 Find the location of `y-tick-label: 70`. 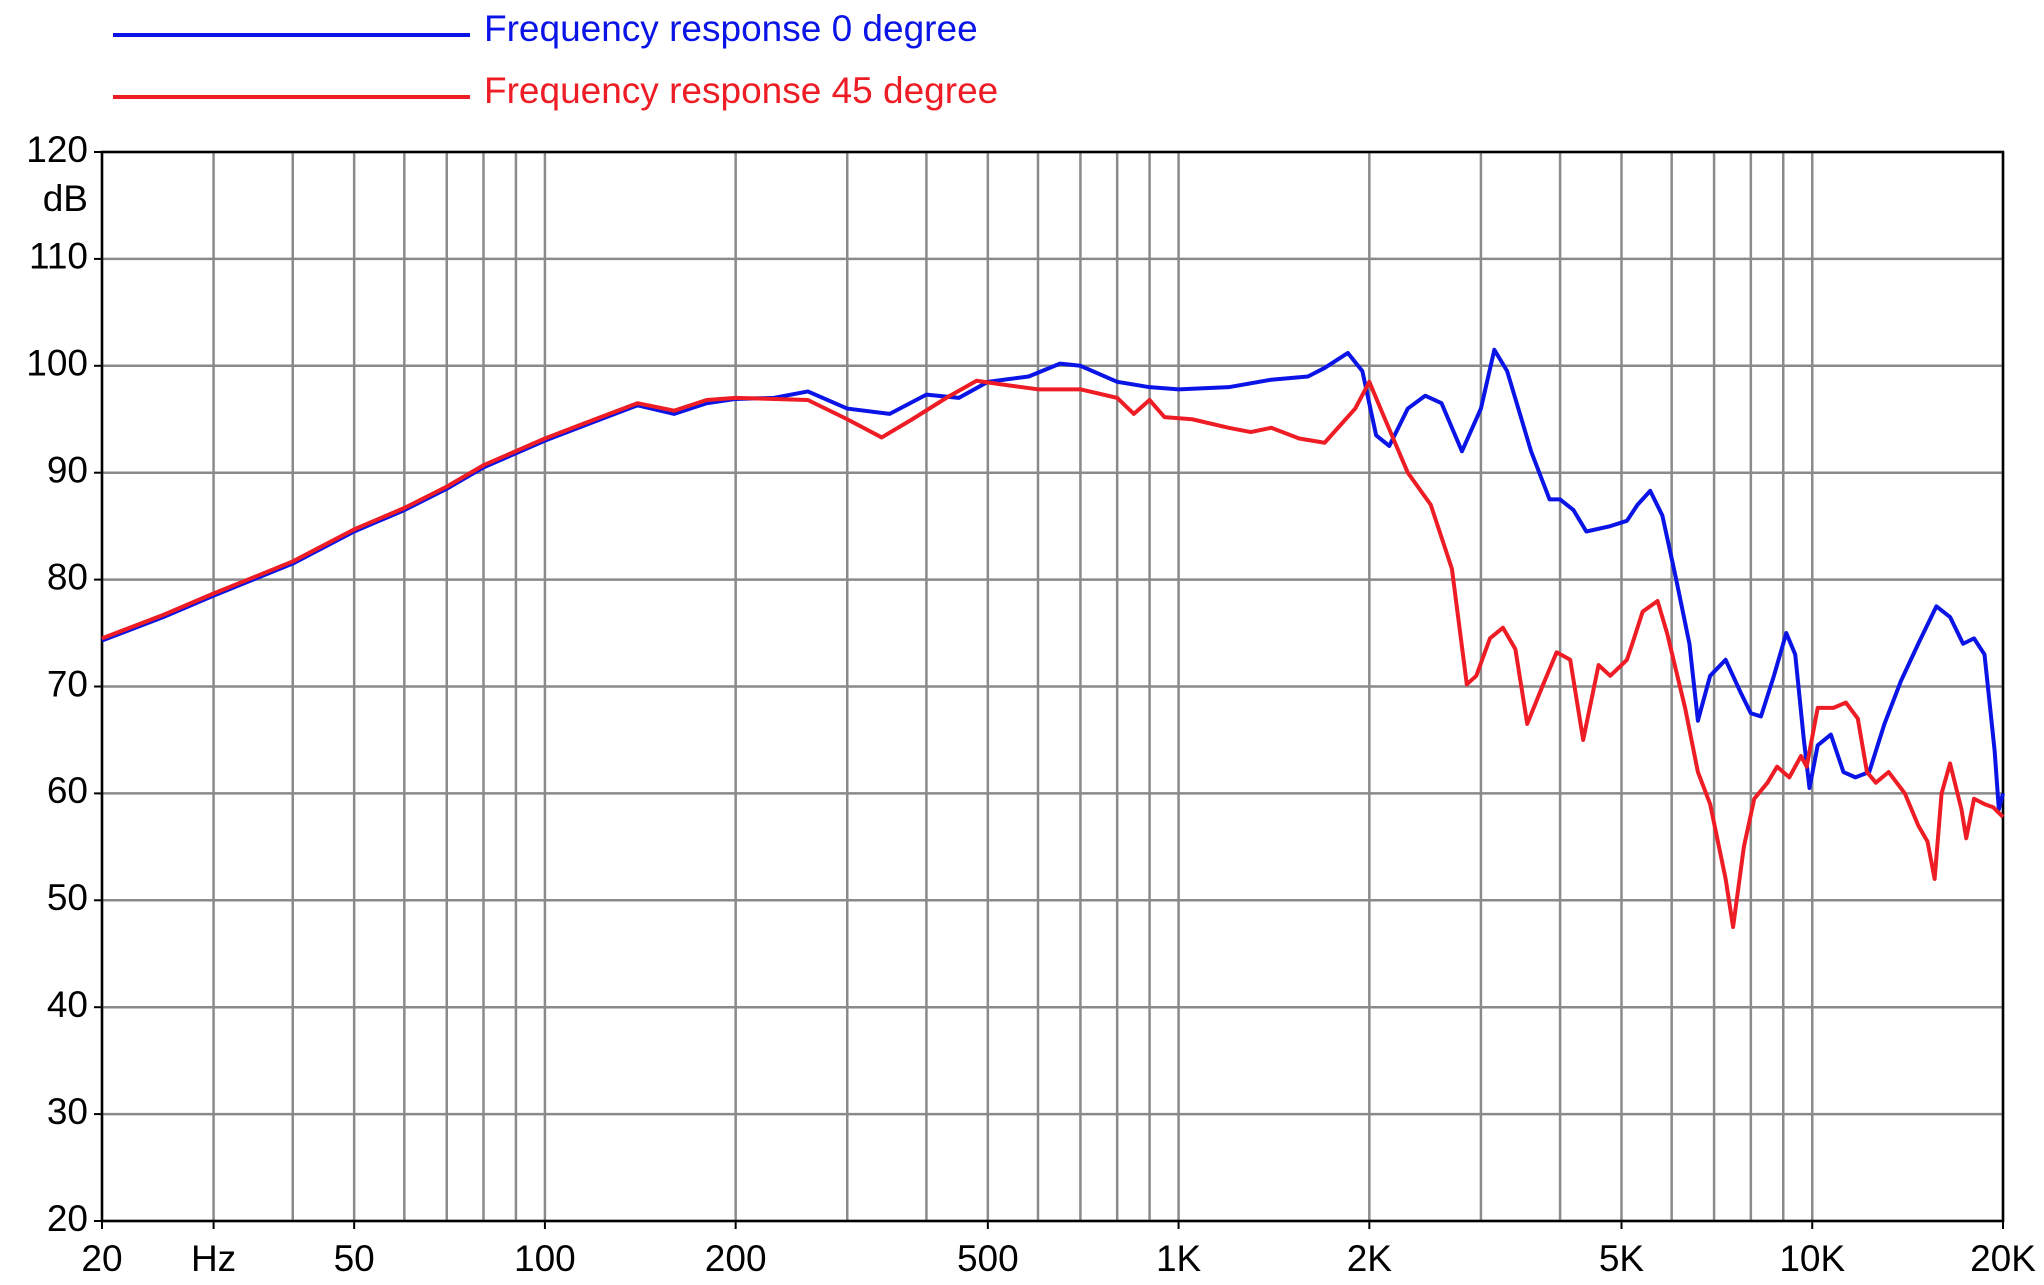

y-tick-label: 70 is located at coordinates (67, 683).